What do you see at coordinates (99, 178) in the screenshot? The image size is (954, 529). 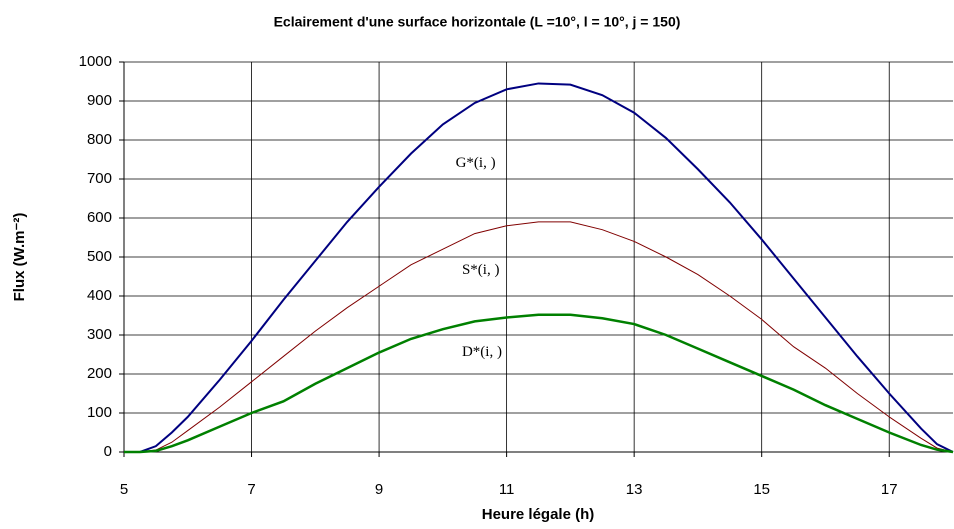 I see `y-tick-label: 700` at bounding box center [99, 178].